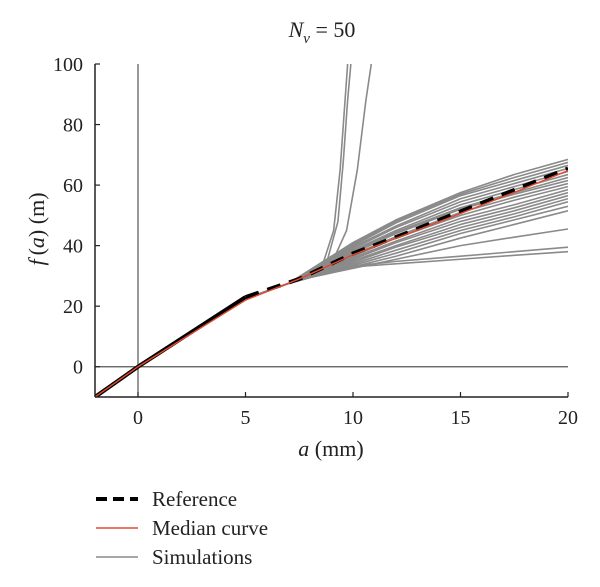 This screenshot has height=587, width=600. I want to click on y-axis-label-unit: ) (m), so click(36, 214).